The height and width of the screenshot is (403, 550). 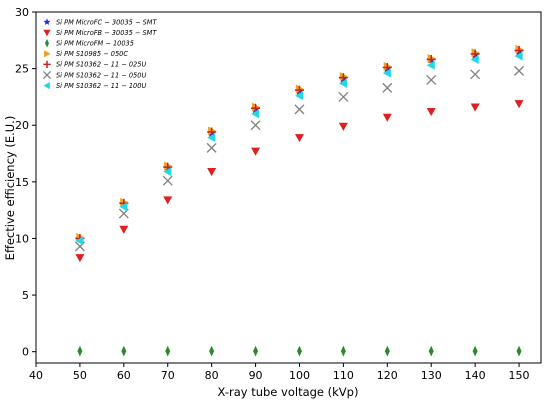 What do you see at coordinates (288, 392) in the screenshot?
I see `x-axis-label: X-ray tube voltage (kVp)` at bounding box center [288, 392].